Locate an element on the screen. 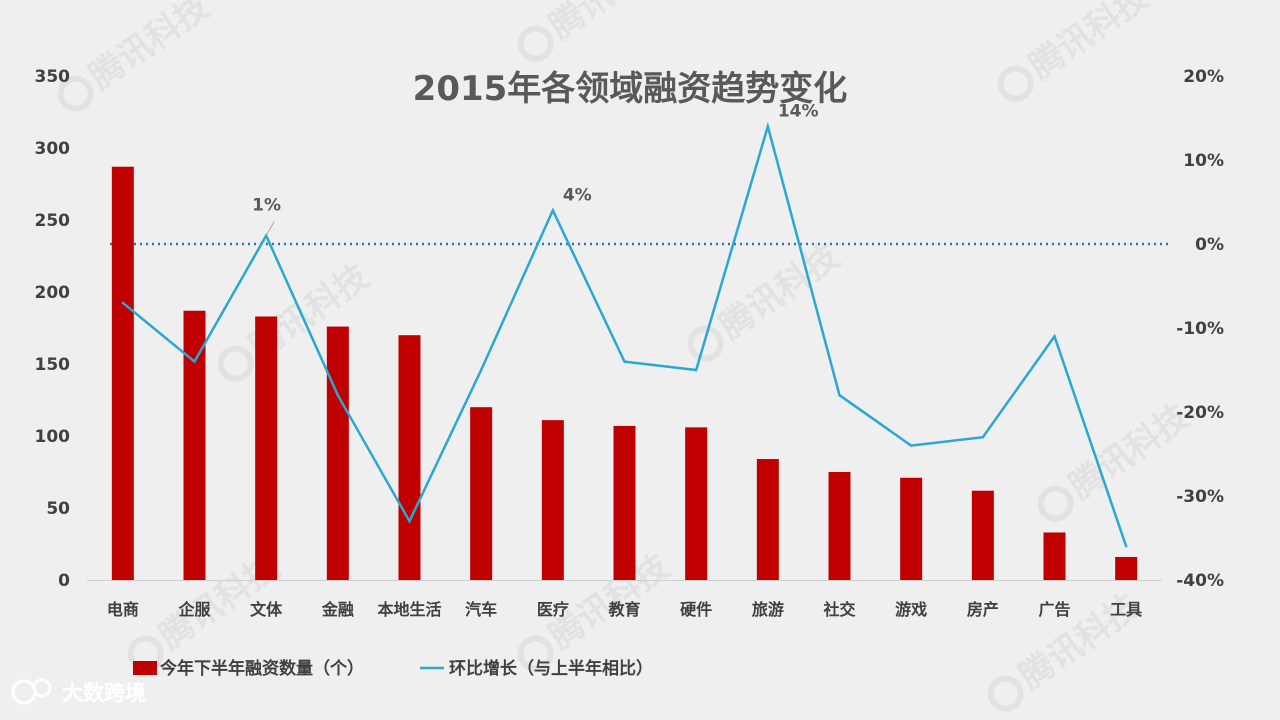 This screenshot has height=720, width=1280. data-label: 14% is located at coordinates (798, 111).